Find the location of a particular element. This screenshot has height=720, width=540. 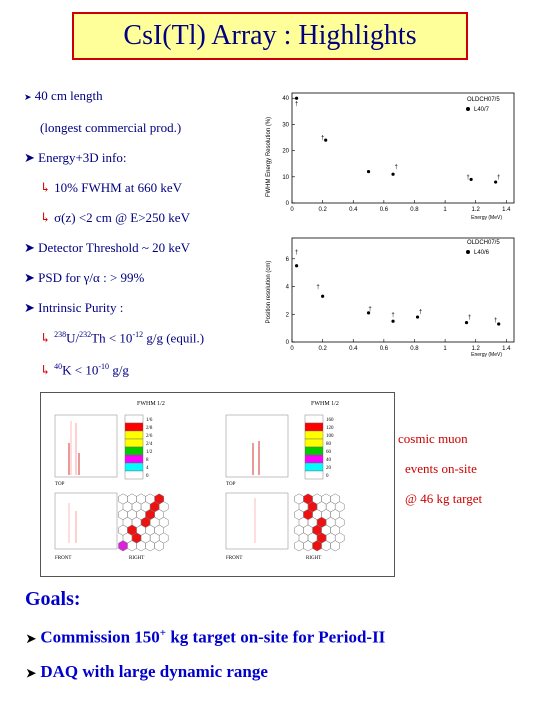

bullet-purity: ➤ Intrinsic Purity : is located at coordinates (73, 308).